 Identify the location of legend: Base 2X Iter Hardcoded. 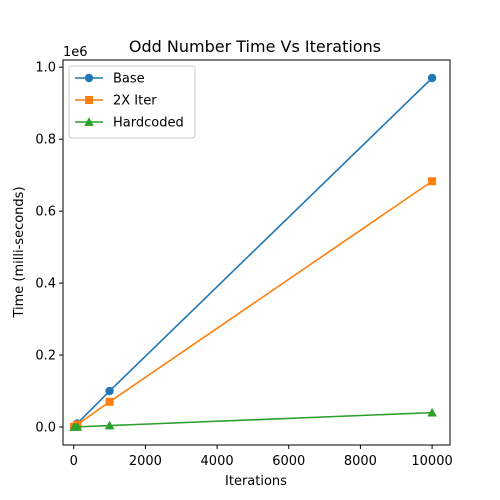
(132, 102).